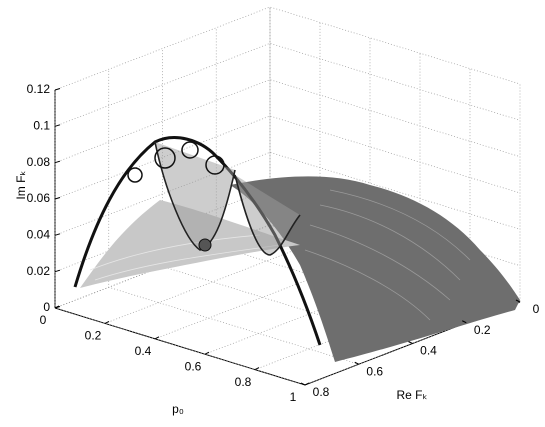 This screenshot has height=427, width=545. Describe the element at coordinates (39, 271) in the screenshot. I see `z-tick-label: 0.02` at that location.